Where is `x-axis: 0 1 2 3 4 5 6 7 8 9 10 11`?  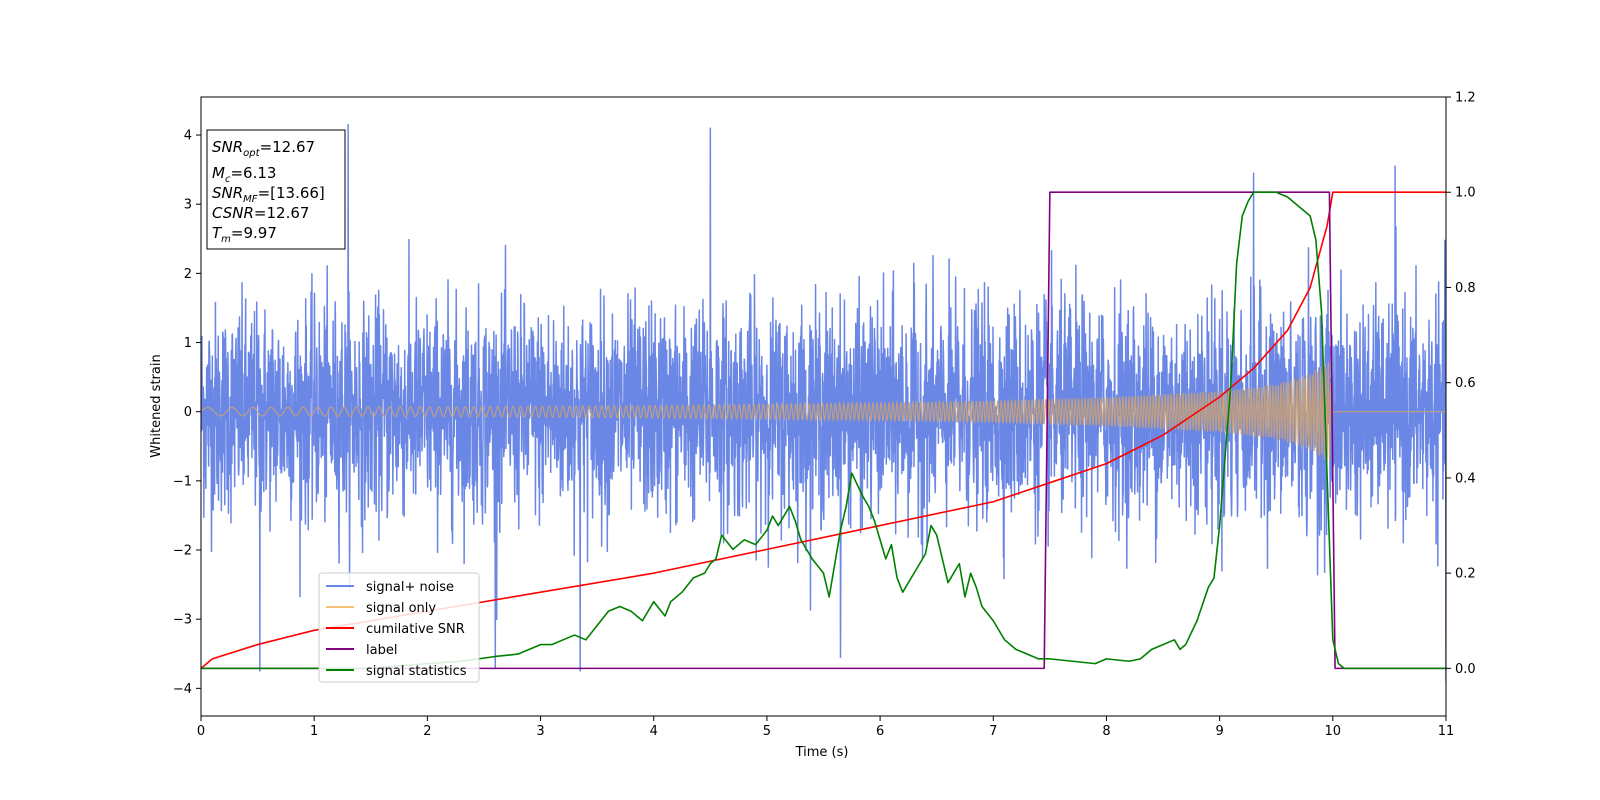
x-axis: 0 1 2 3 4 5 6 7 8 9 10 11 is located at coordinates (825, 727).